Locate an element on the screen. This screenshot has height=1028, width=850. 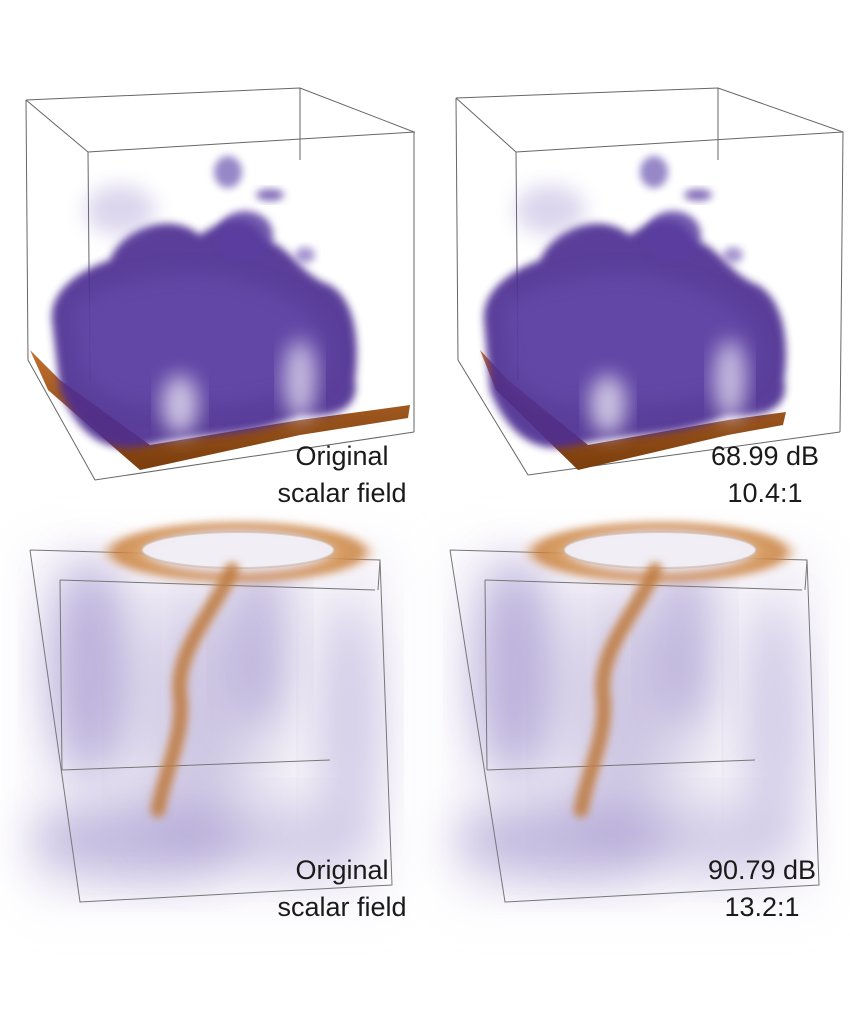
caption-line-1: 90.79 dB is located at coordinates (762, 870).